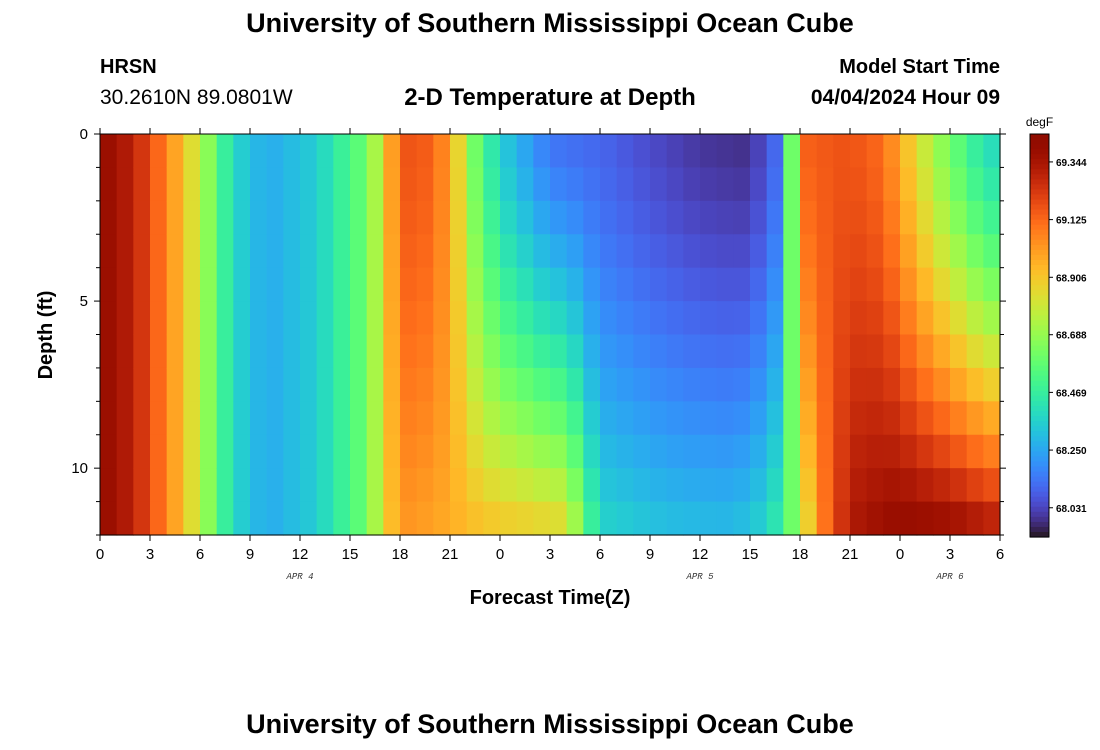 The image size is (1100, 750). Describe the element at coordinates (400, 554) in the screenshot. I see `x-tick-label: 18` at that location.